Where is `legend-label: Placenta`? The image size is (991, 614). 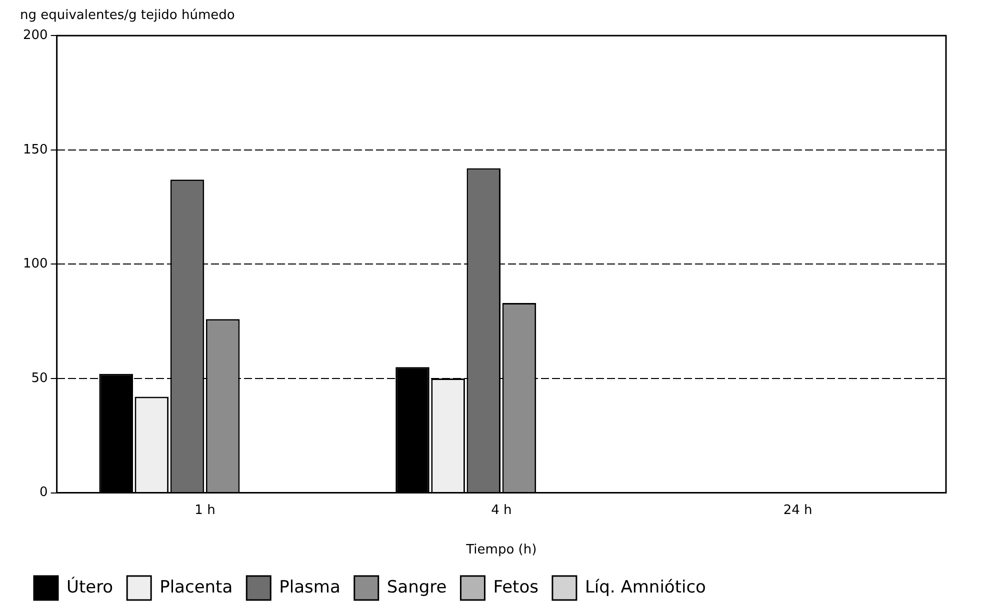 legend-label: Placenta is located at coordinates (196, 587).